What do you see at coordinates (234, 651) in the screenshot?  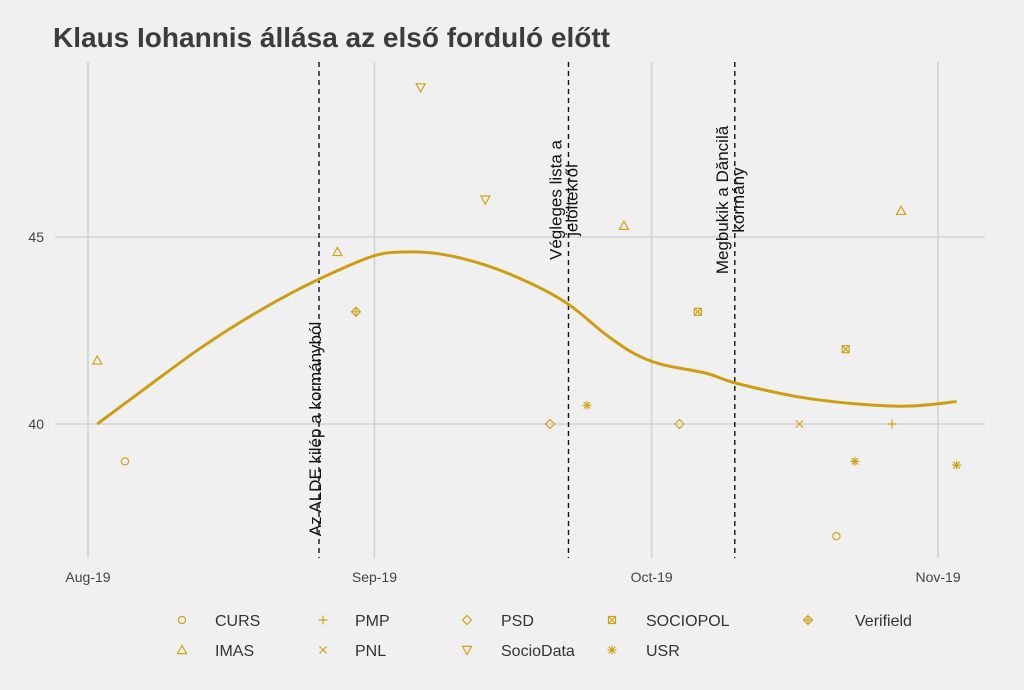 I see `legend-label: IMAS` at bounding box center [234, 651].